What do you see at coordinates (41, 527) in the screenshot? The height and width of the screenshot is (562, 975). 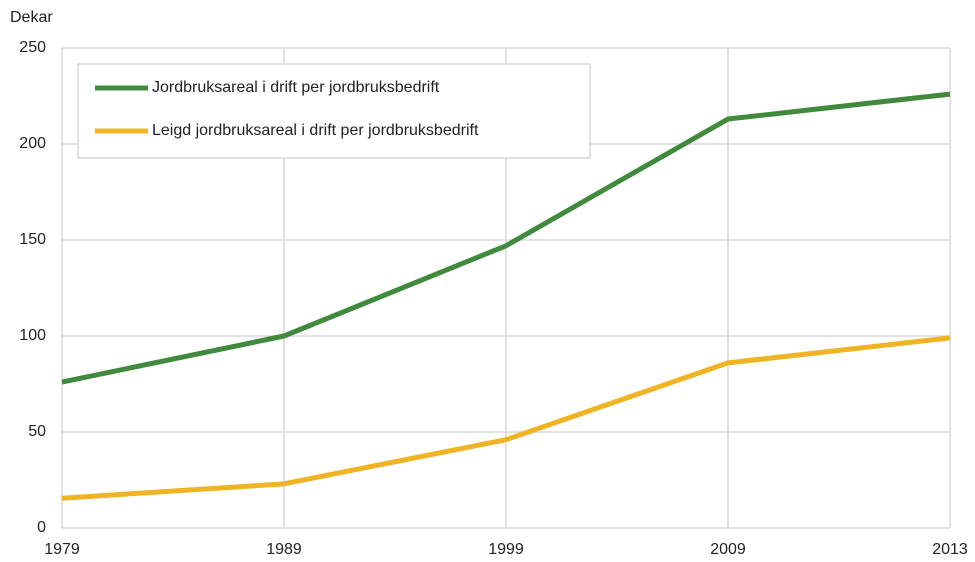 I see `y-tick-label: 0` at bounding box center [41, 527].